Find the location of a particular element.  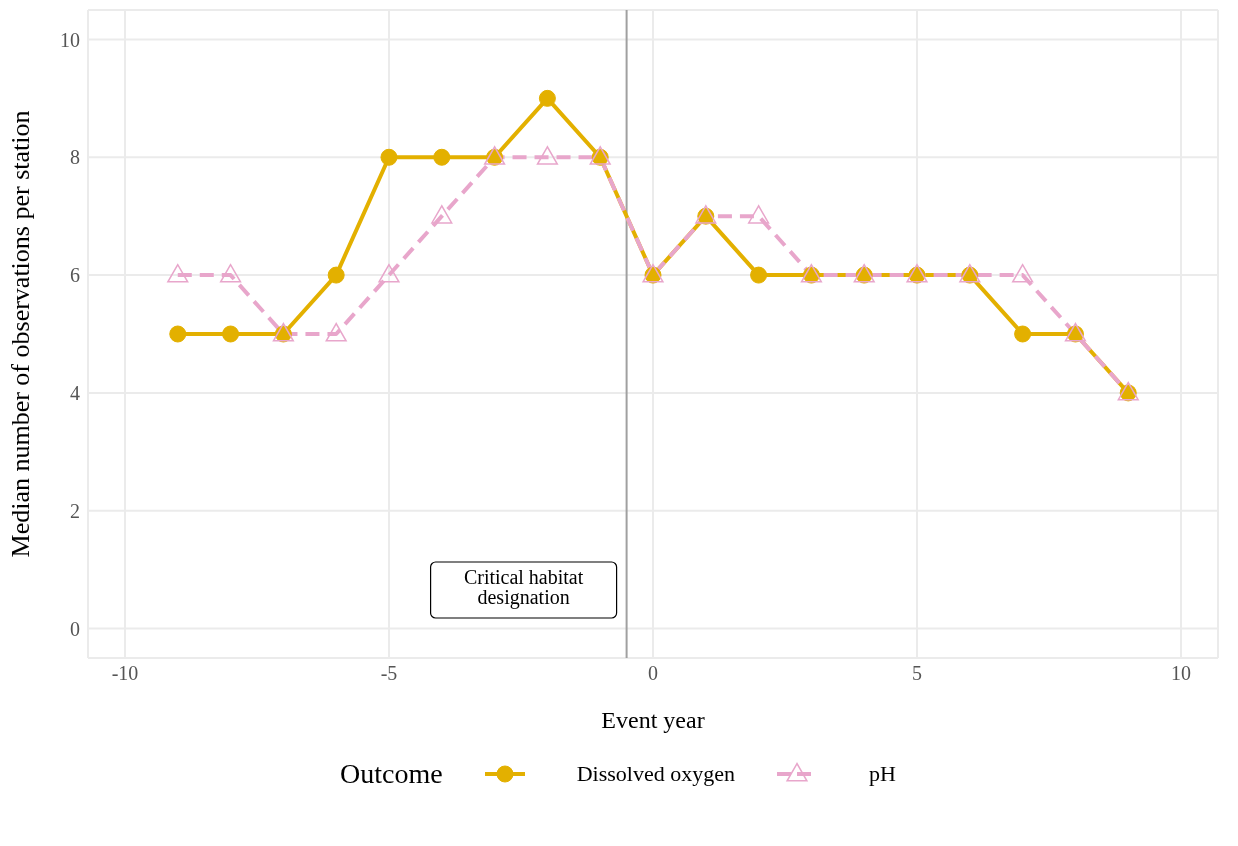

x-tick-label: 5 is located at coordinates (917, 673).